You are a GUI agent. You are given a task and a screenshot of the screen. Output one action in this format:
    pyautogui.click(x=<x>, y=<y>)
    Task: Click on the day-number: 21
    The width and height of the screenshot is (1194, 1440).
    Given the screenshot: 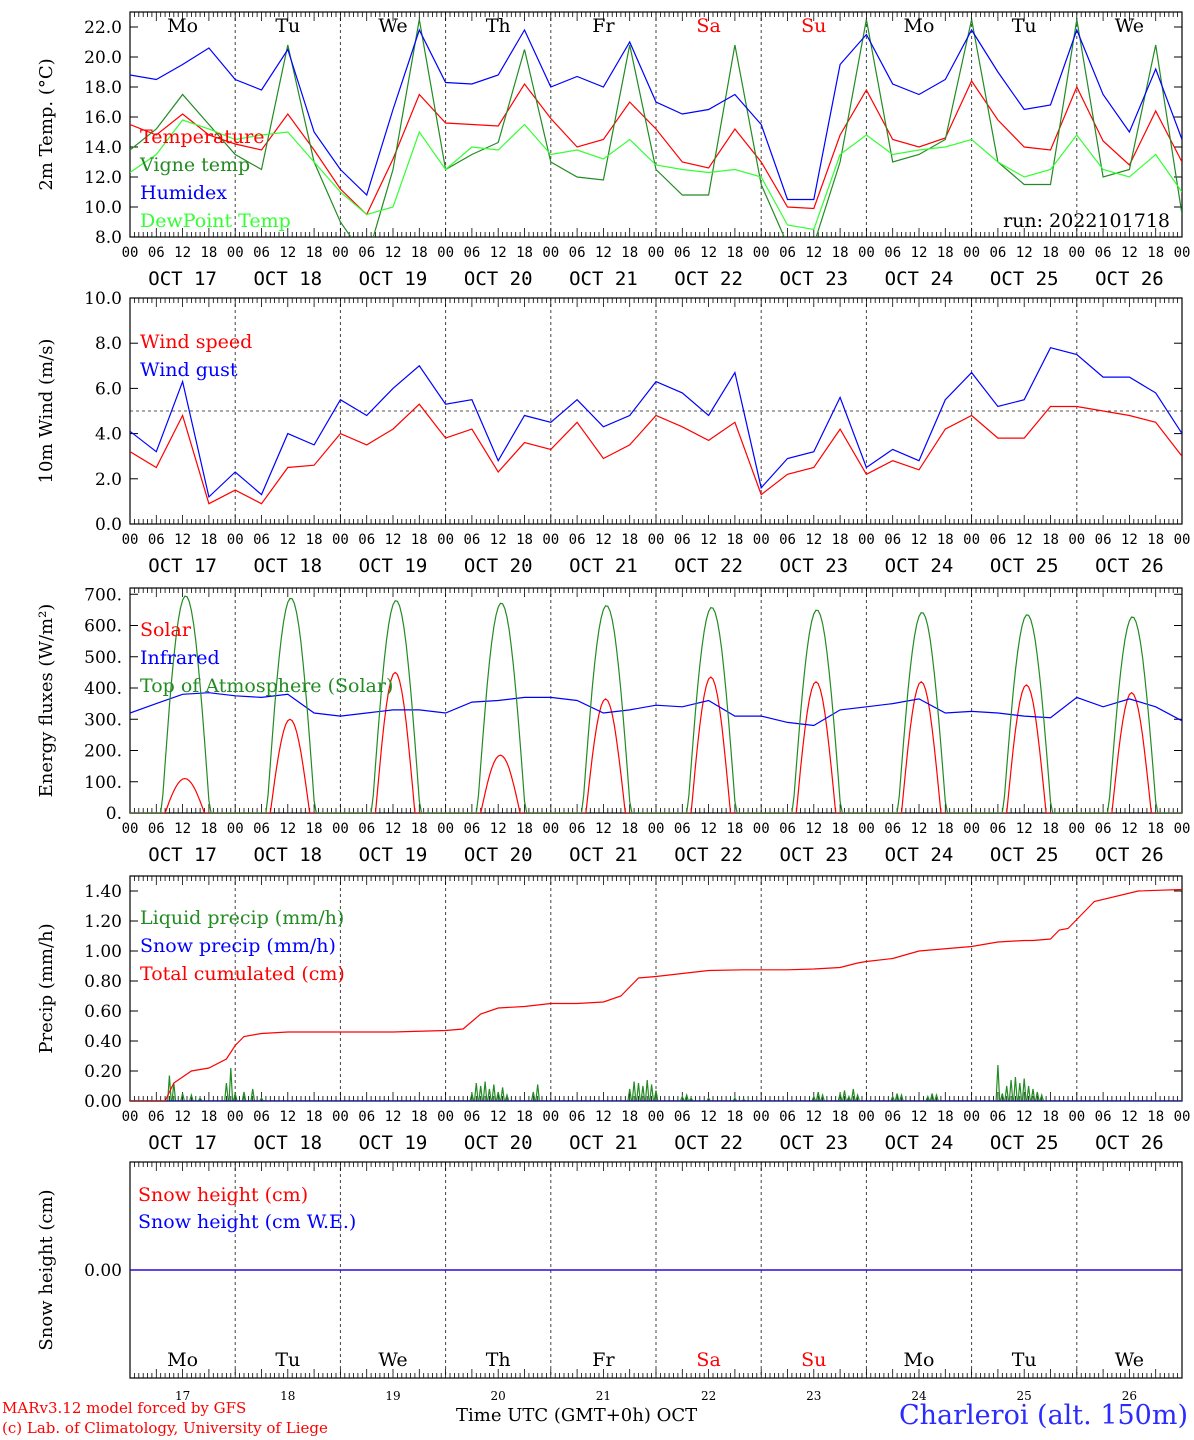 What is the action you would take?
    pyautogui.click(x=603, y=1396)
    